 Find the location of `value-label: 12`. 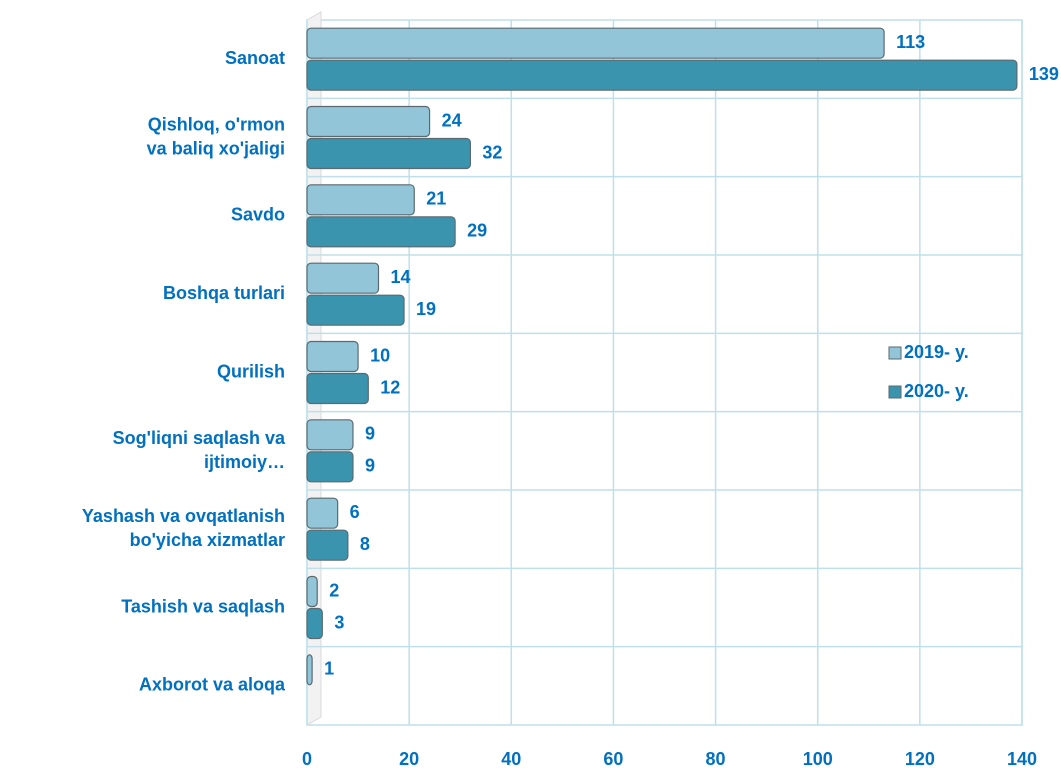

value-label: 12 is located at coordinates (390, 387).